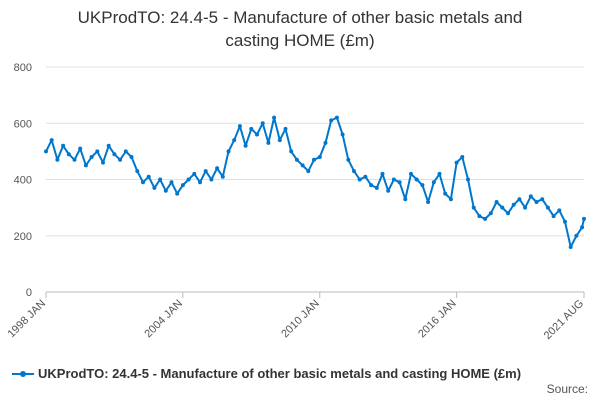  What do you see at coordinates (23, 374) in the screenshot?
I see `legend-swatch-icon` at bounding box center [23, 374].